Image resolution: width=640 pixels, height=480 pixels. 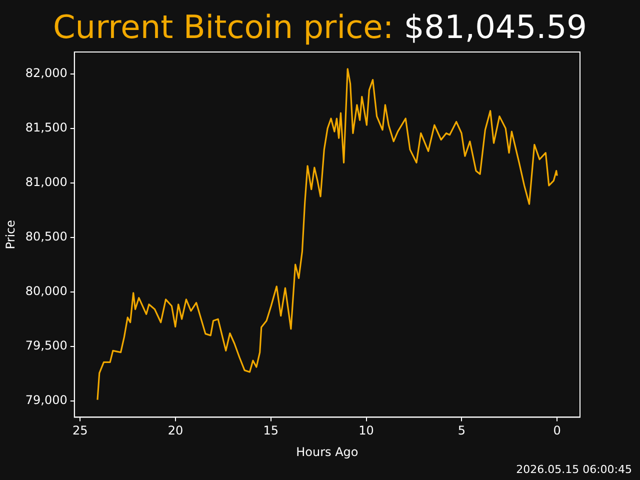 I want to click on x-tick-label: 5, so click(x=462, y=431).